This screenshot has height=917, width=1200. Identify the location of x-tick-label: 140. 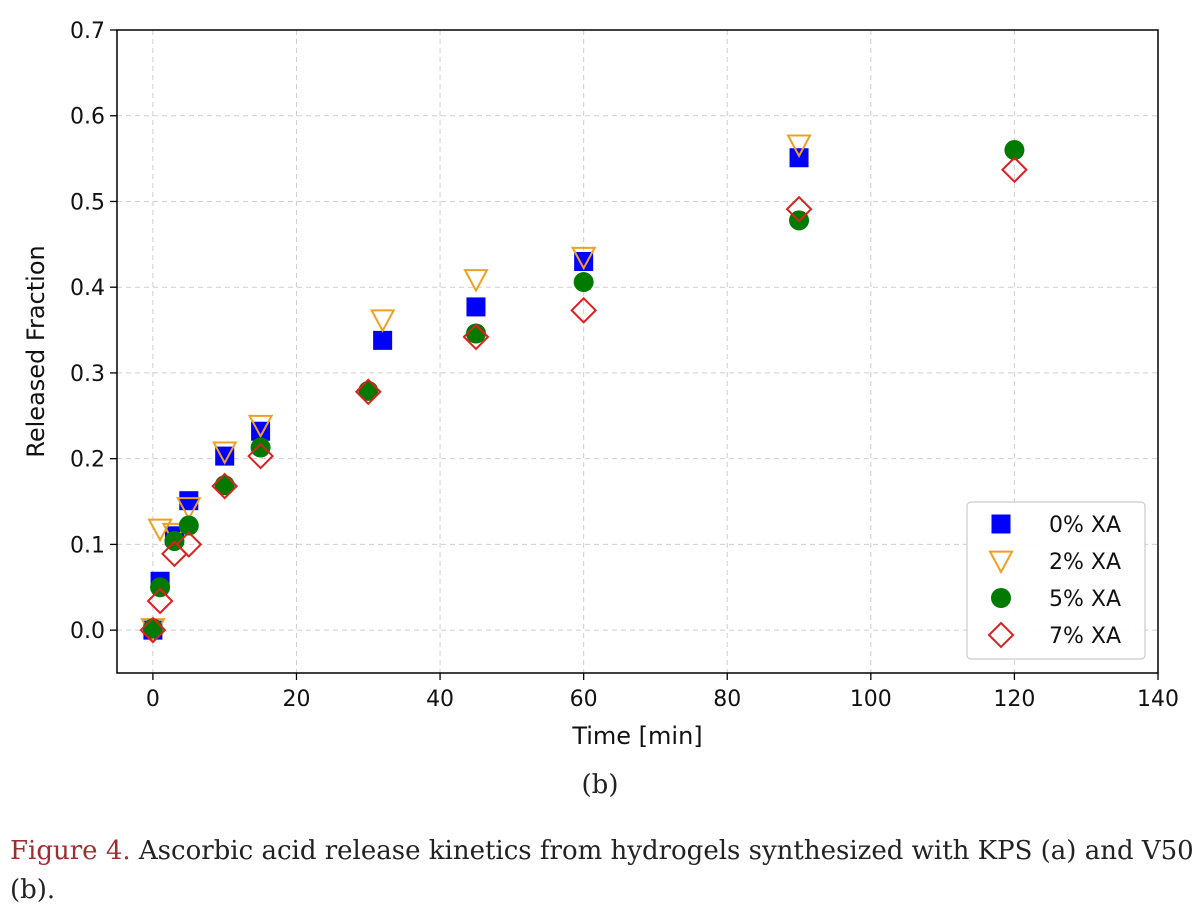
(1158, 699).